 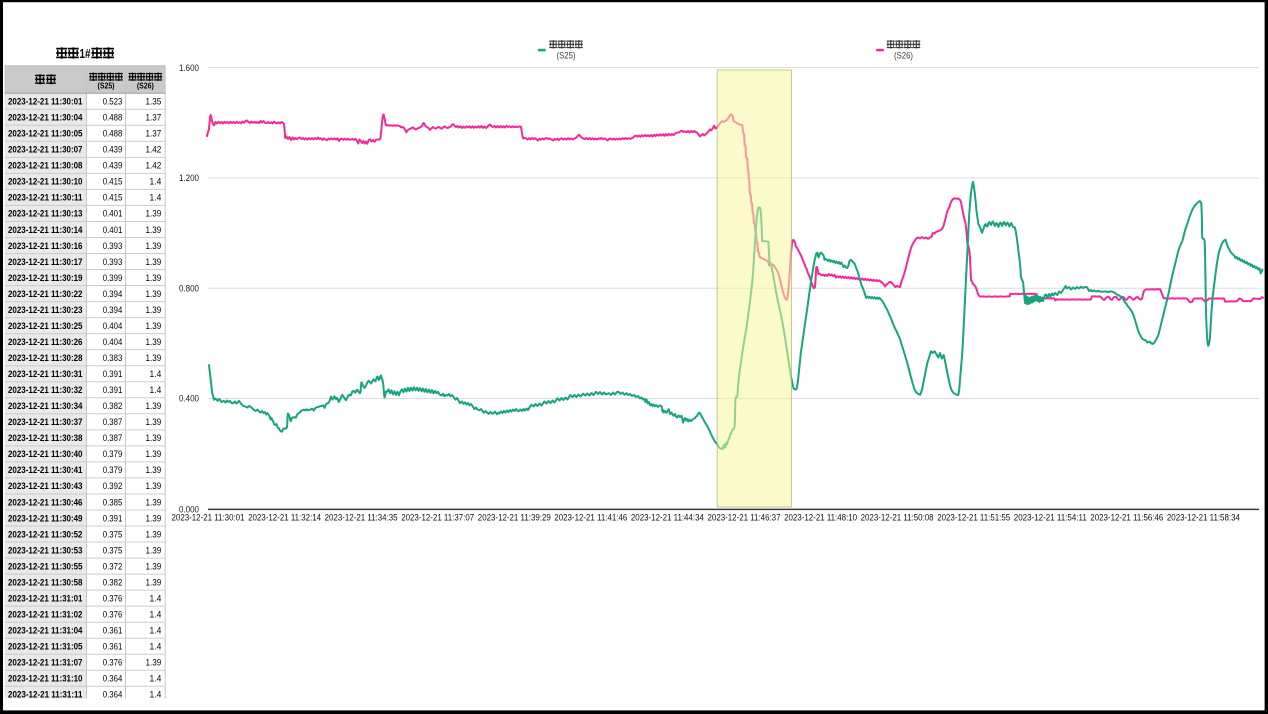 What do you see at coordinates (189, 178) in the screenshot?
I see `svg-text: 1.200` at bounding box center [189, 178].